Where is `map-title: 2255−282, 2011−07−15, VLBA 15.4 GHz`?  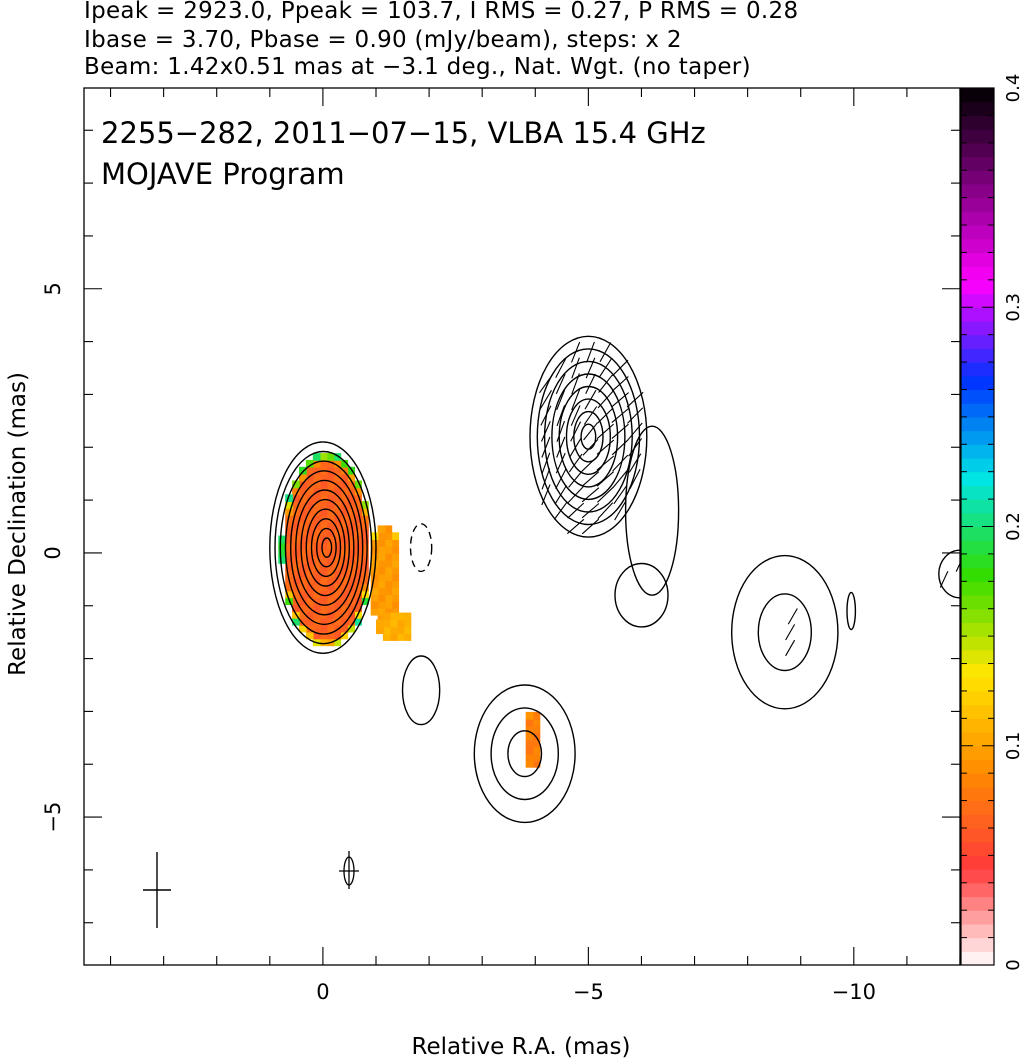 map-title: 2255−282, 2011−07−15, VLBA 15.4 GHz is located at coordinates (403, 133).